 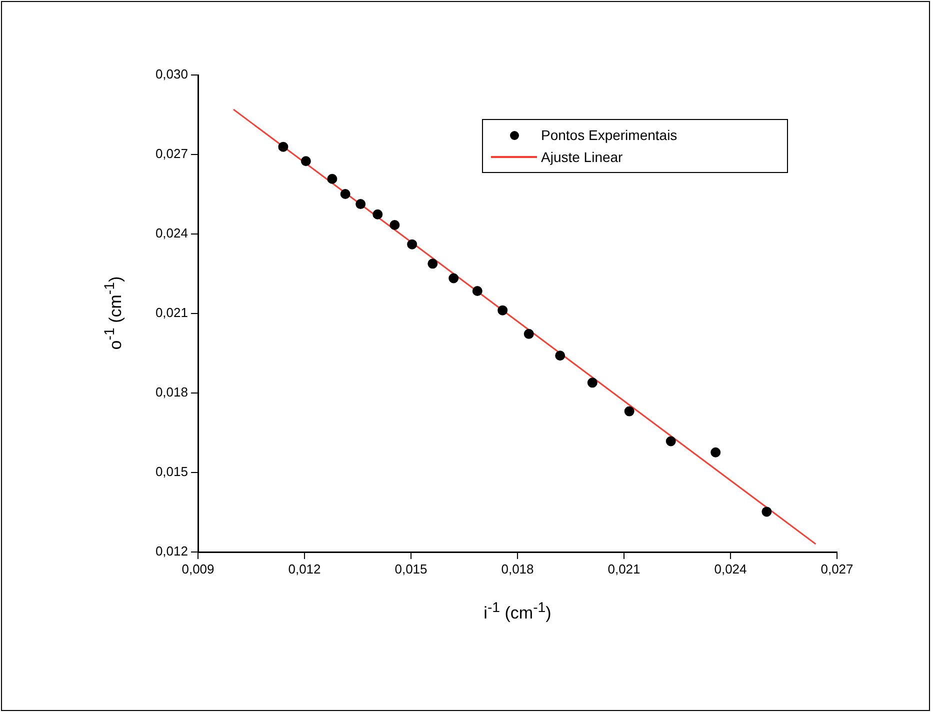 I want to click on y-tick-label: 0,027, so click(x=171, y=154).